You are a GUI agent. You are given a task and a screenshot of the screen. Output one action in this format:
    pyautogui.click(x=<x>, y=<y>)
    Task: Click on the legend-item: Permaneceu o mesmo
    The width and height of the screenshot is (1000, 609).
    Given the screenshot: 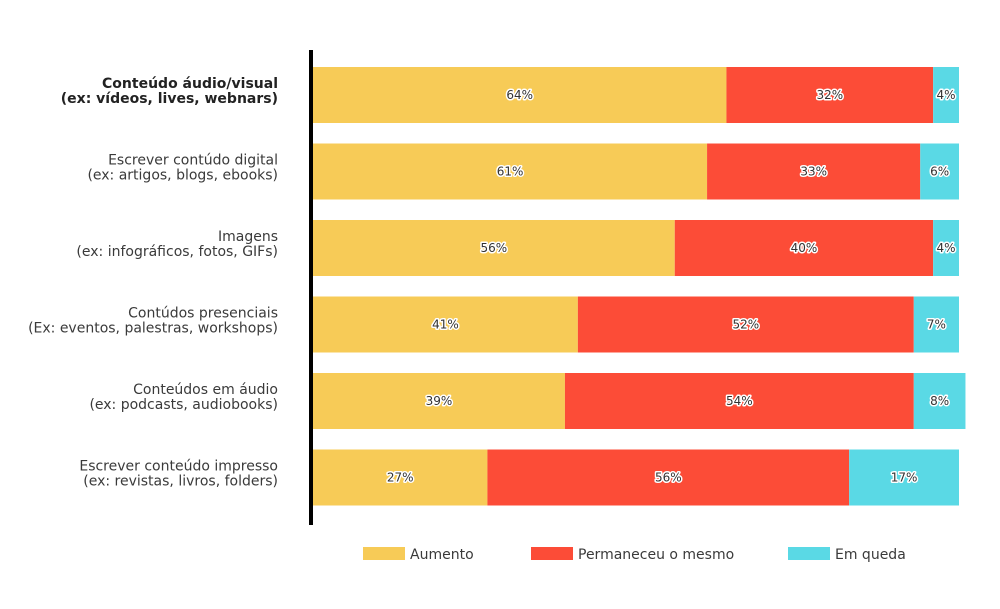 What is the action you would take?
    pyautogui.click(x=632, y=555)
    